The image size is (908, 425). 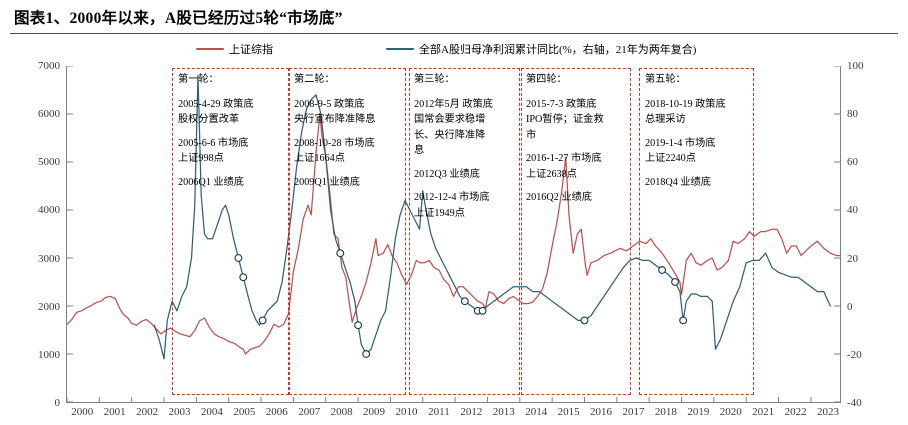 I want to click on annotation-line: IPO暂停；证金救, so click(x=565, y=119).